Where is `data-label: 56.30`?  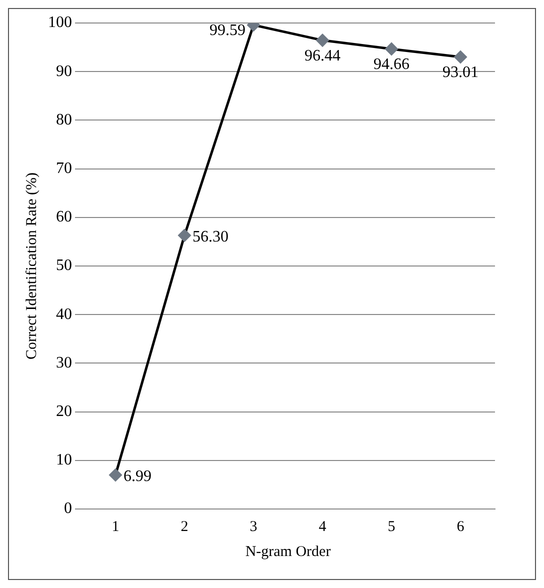
data-label: 56.30 is located at coordinates (210, 237).